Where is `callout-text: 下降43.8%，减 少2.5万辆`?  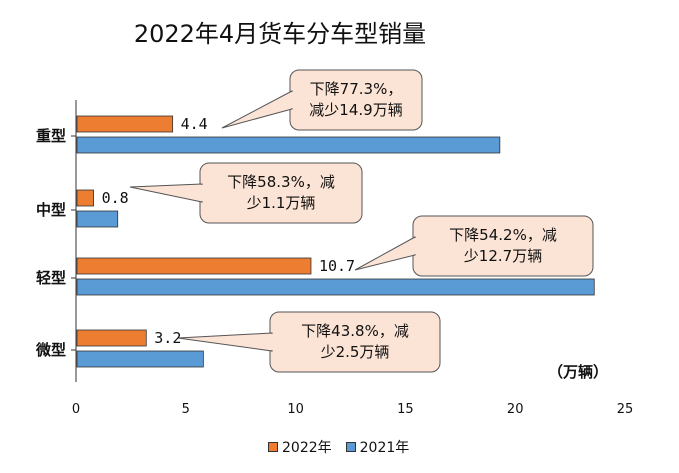 callout-text: 下降43.8%，减 少2.5万辆 is located at coordinates (355, 342).